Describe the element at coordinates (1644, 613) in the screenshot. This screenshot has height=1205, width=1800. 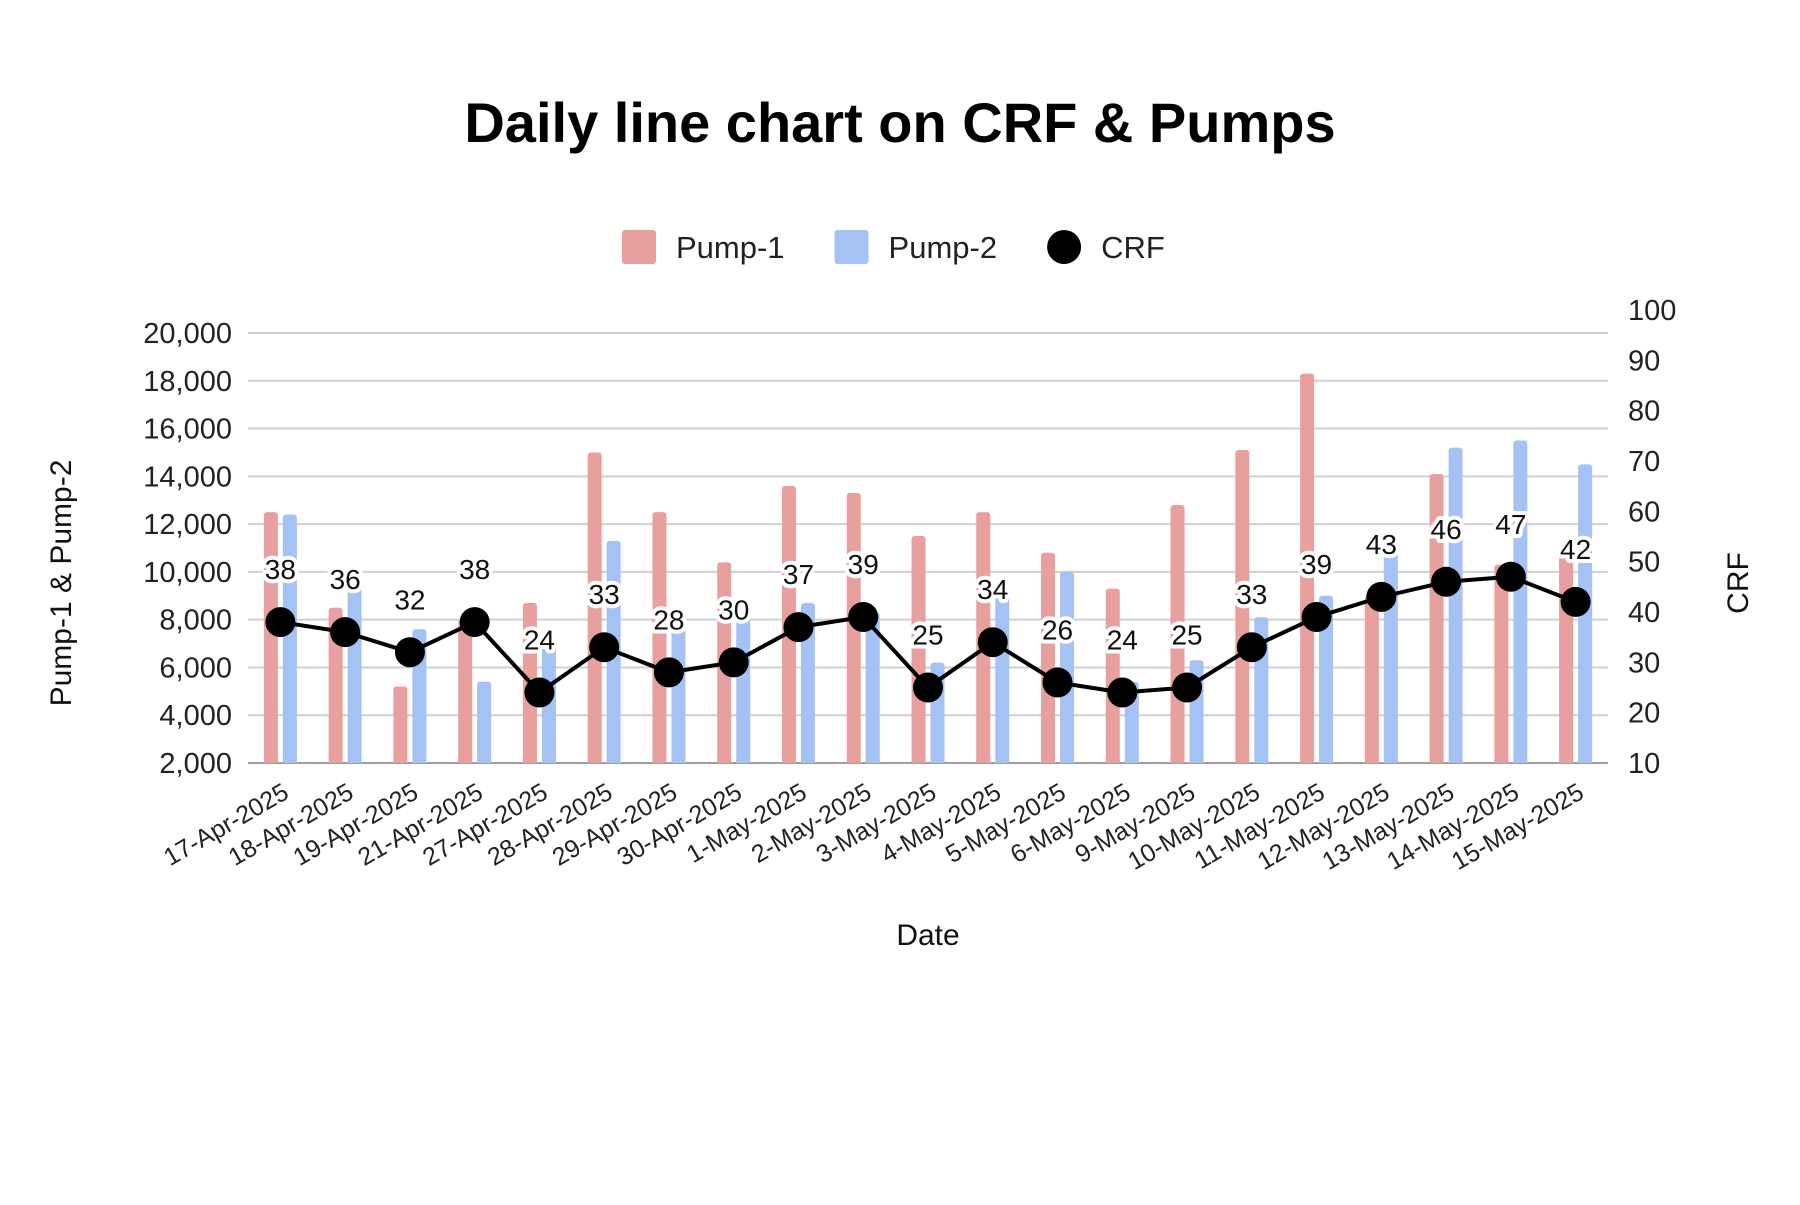
I see `right-tick-label: 40` at that location.